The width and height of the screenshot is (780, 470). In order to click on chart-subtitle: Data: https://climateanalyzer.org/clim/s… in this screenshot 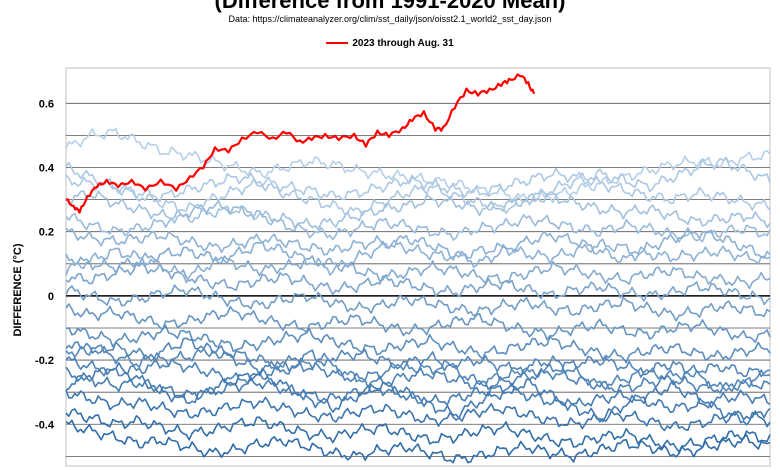, I will do `click(390, 19)`.